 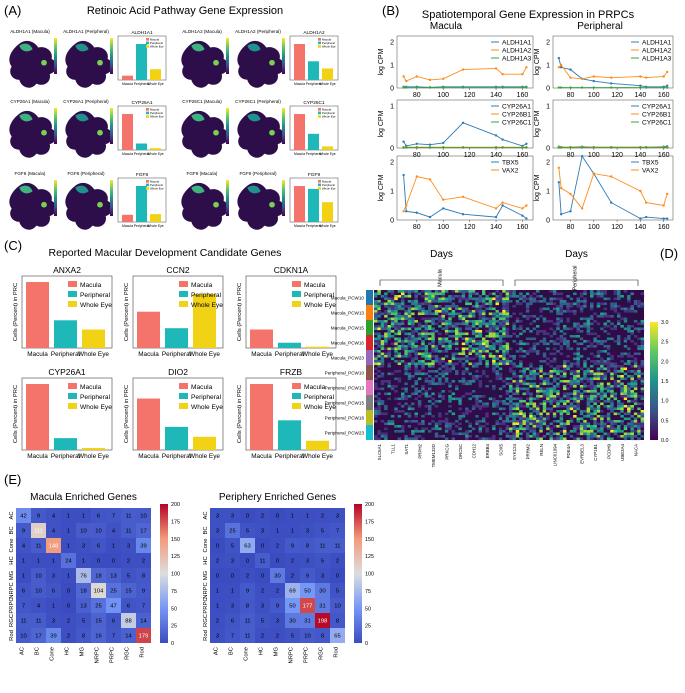 What do you see at coordinates (148, 354) in the screenshot?
I see `x-tick-label: Macula` at bounding box center [148, 354].